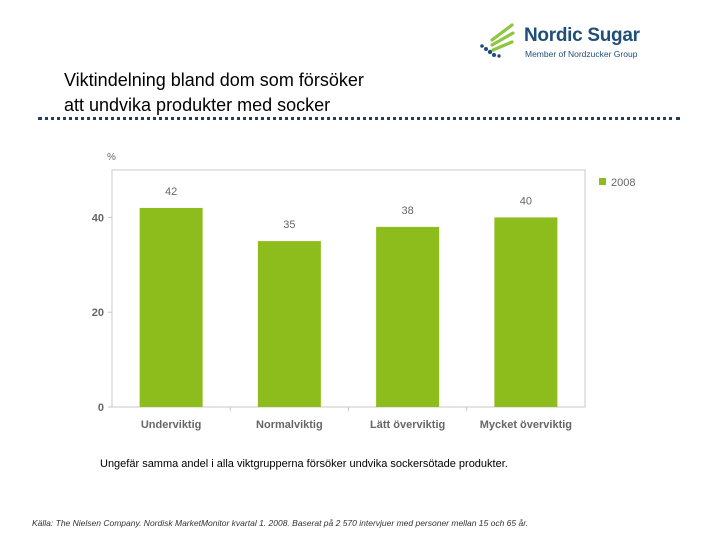 This screenshot has height=540, width=720. Describe the element at coordinates (98, 218) in the screenshot. I see `y-tick-label: 40` at that location.